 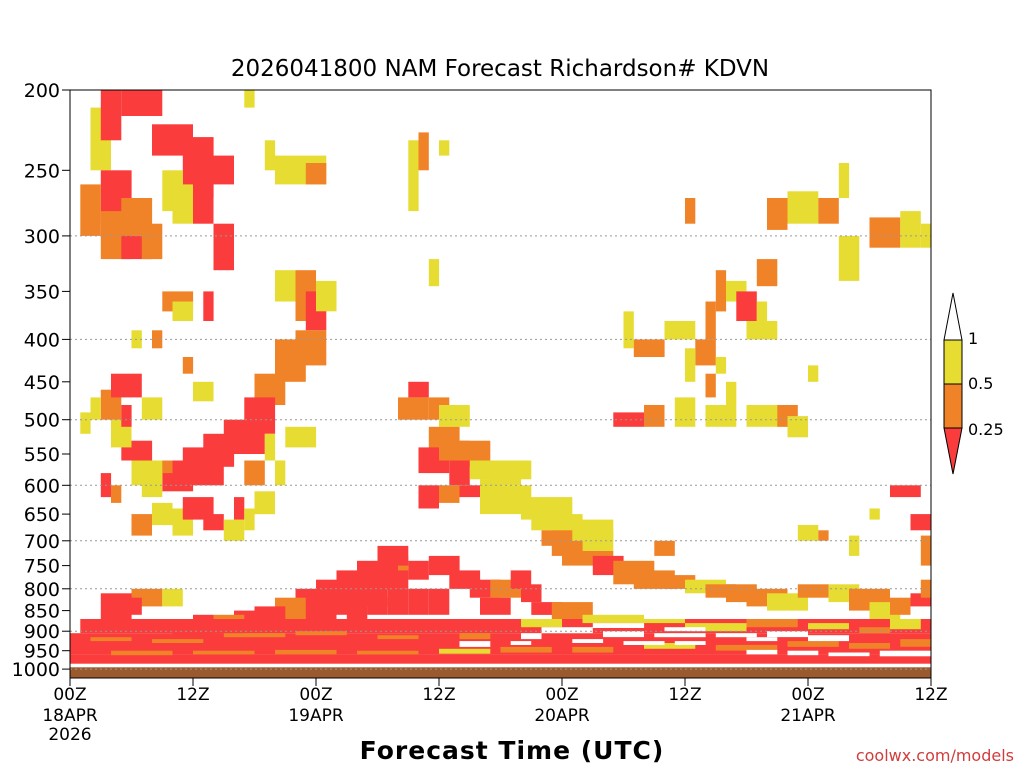 What do you see at coordinates (561, 695) in the screenshot?
I see `x-tick-label: 00Z` at bounding box center [561, 695].